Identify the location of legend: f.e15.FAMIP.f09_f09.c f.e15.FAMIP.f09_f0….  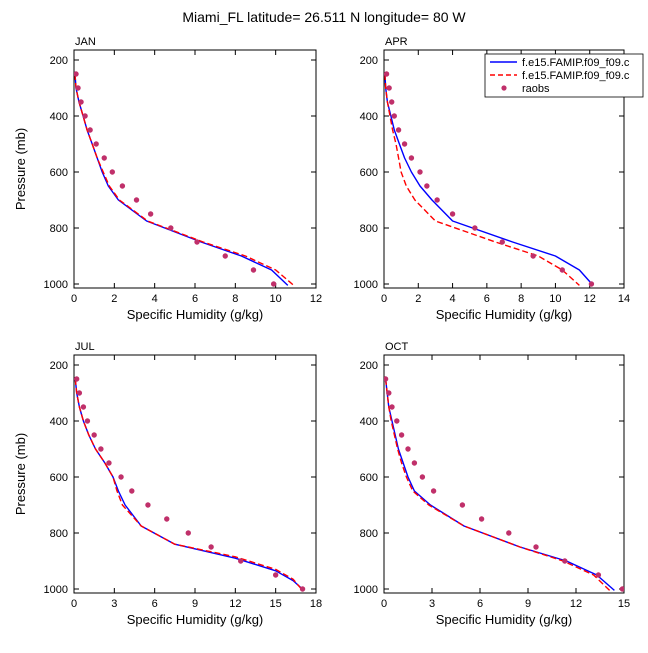
(564, 75).